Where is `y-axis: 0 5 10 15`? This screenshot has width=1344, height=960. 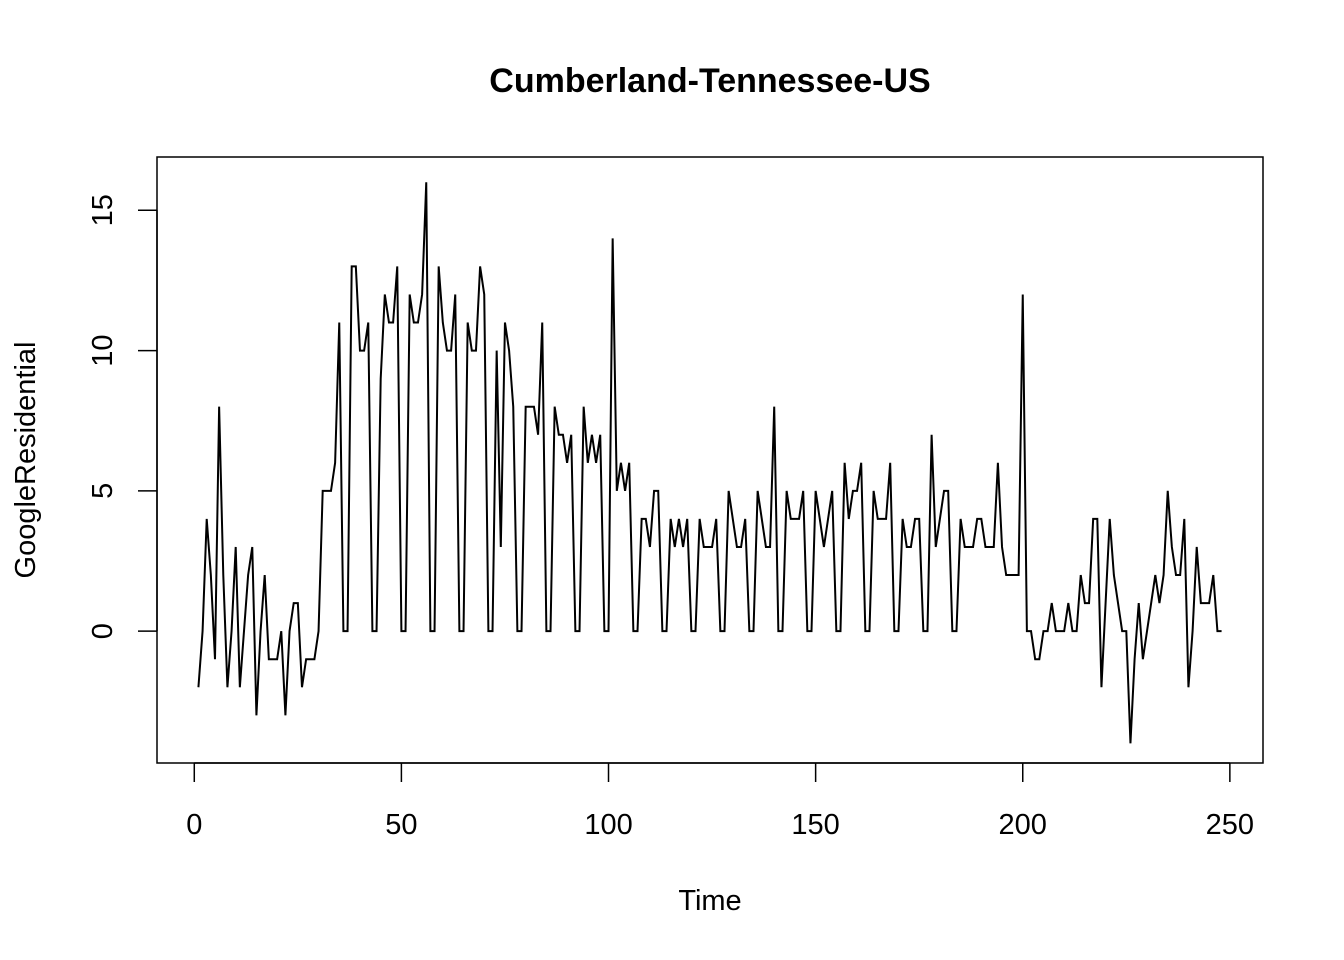 y-axis: 0 5 10 15 is located at coordinates (122, 416).